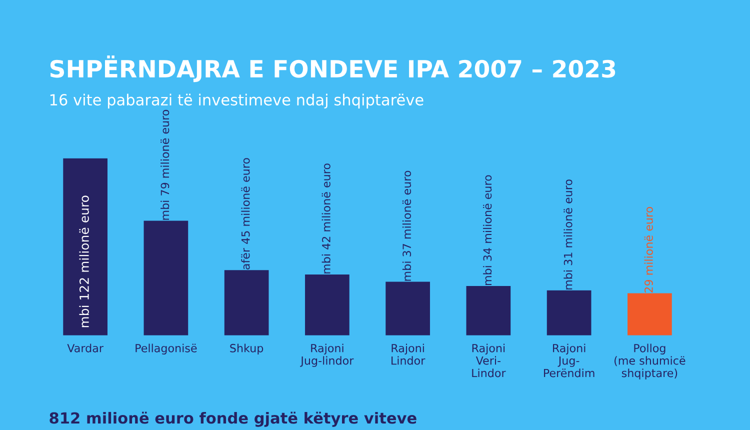 Image resolution: width=750 pixels, height=430 pixels. Describe the element at coordinates (166, 349) in the screenshot. I see `x-tick-label: Pellagonisë` at that location.